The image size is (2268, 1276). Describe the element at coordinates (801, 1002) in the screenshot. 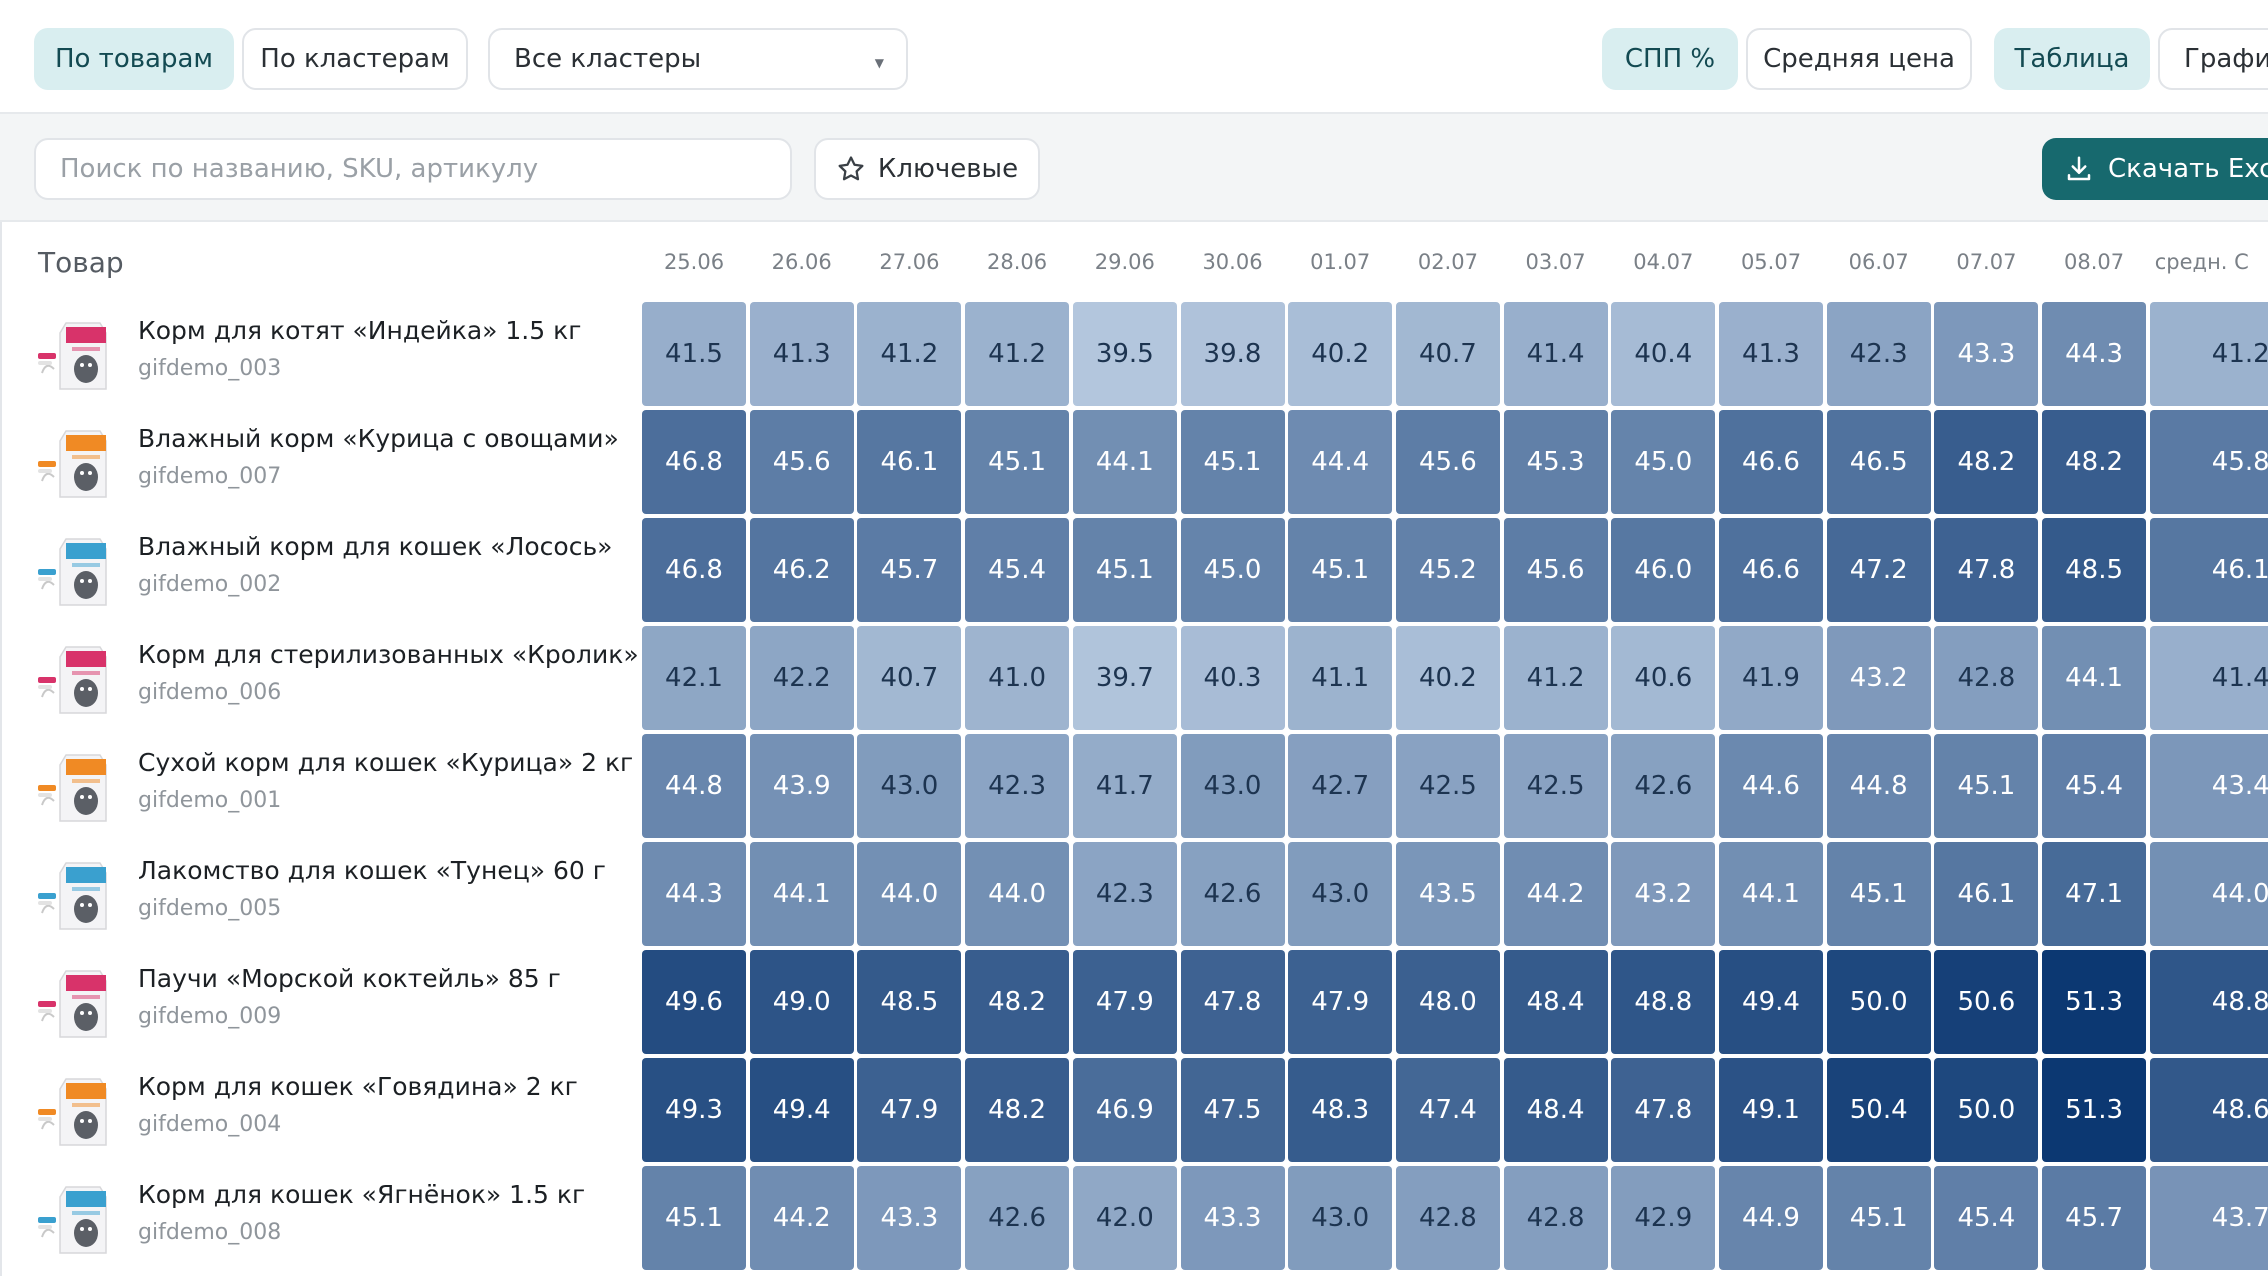

I see `heatmap-cell: 49.0` at that location.